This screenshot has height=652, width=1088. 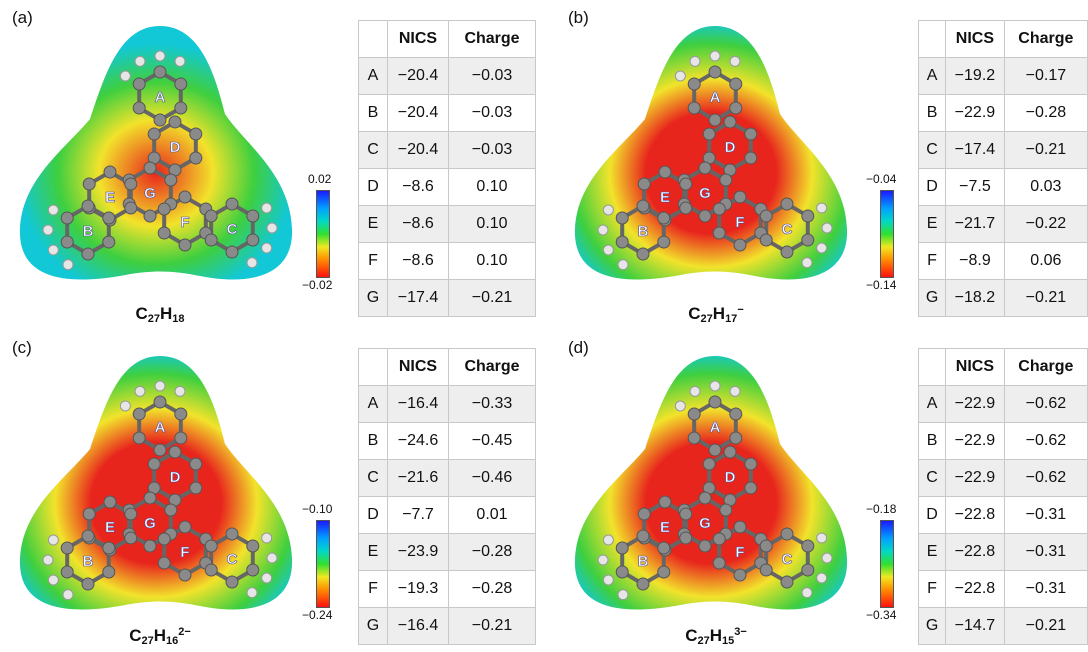 What do you see at coordinates (418, 441) in the screenshot?
I see `cell-nics: −24.6` at bounding box center [418, 441].